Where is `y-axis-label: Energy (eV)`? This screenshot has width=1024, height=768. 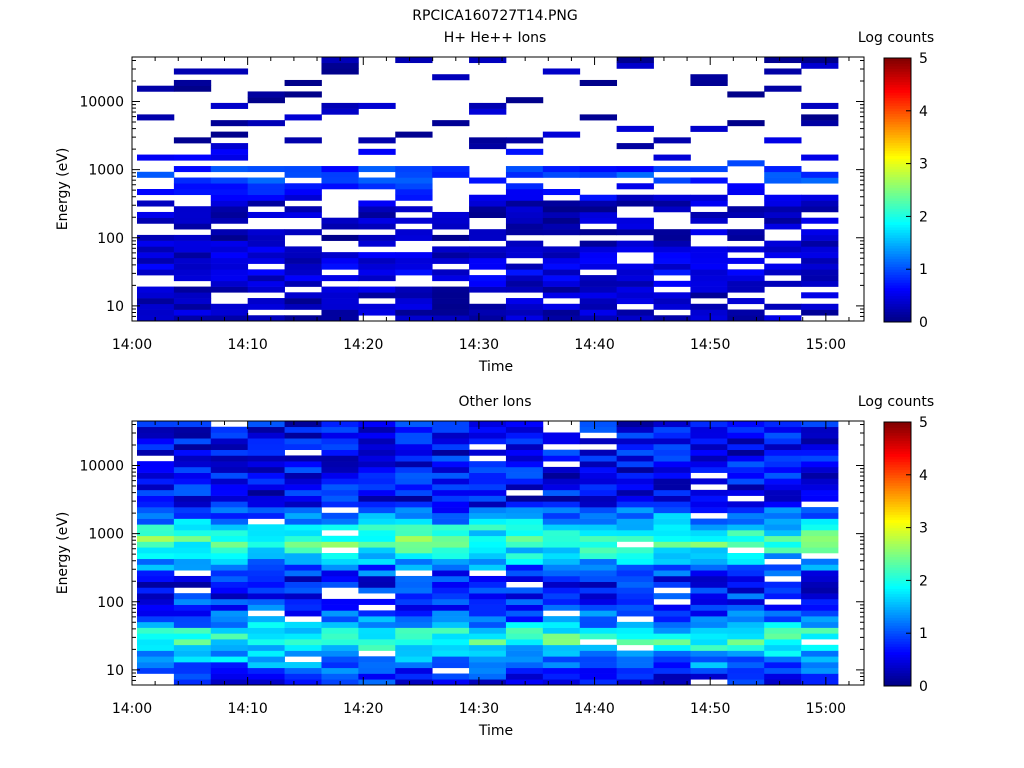 y-axis-label: Energy (eV) is located at coordinates (63, 189).